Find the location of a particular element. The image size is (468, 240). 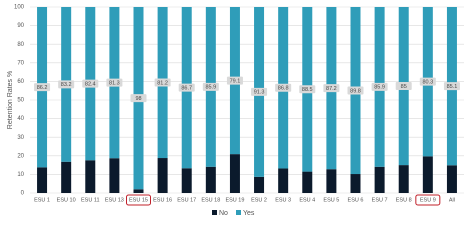

data-label: 86.7 is located at coordinates (186, 88).